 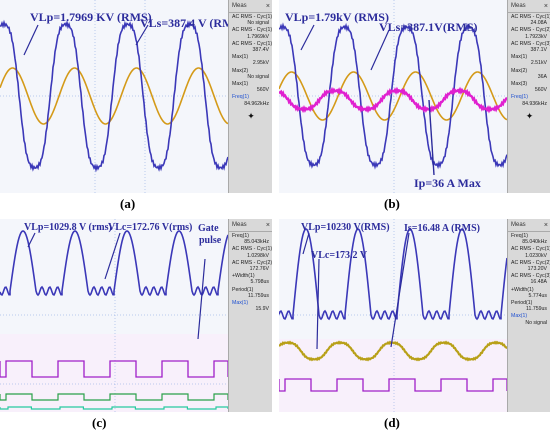 What do you see at coordinates (542, 76) in the screenshot?
I see `meas-value: 36A` at bounding box center [542, 76].